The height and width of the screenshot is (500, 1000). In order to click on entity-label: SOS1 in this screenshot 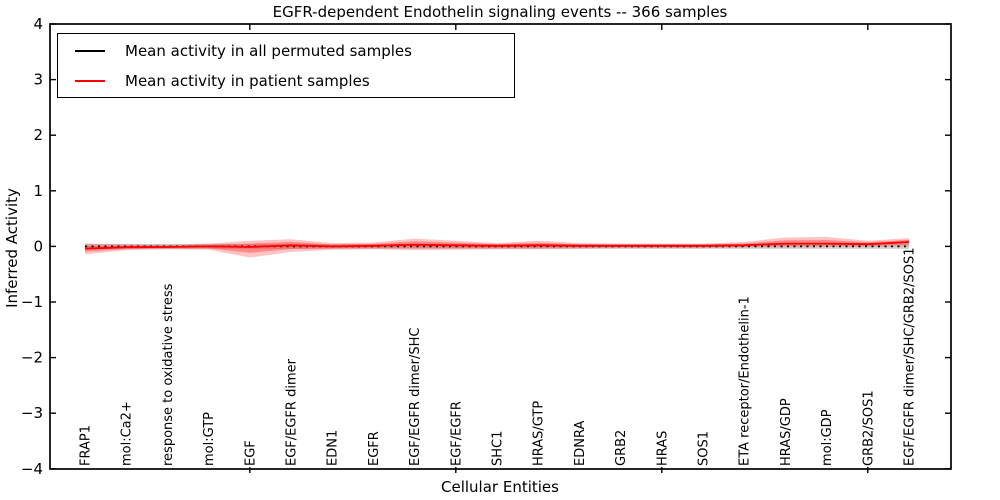, I will do `click(704, 448)`.